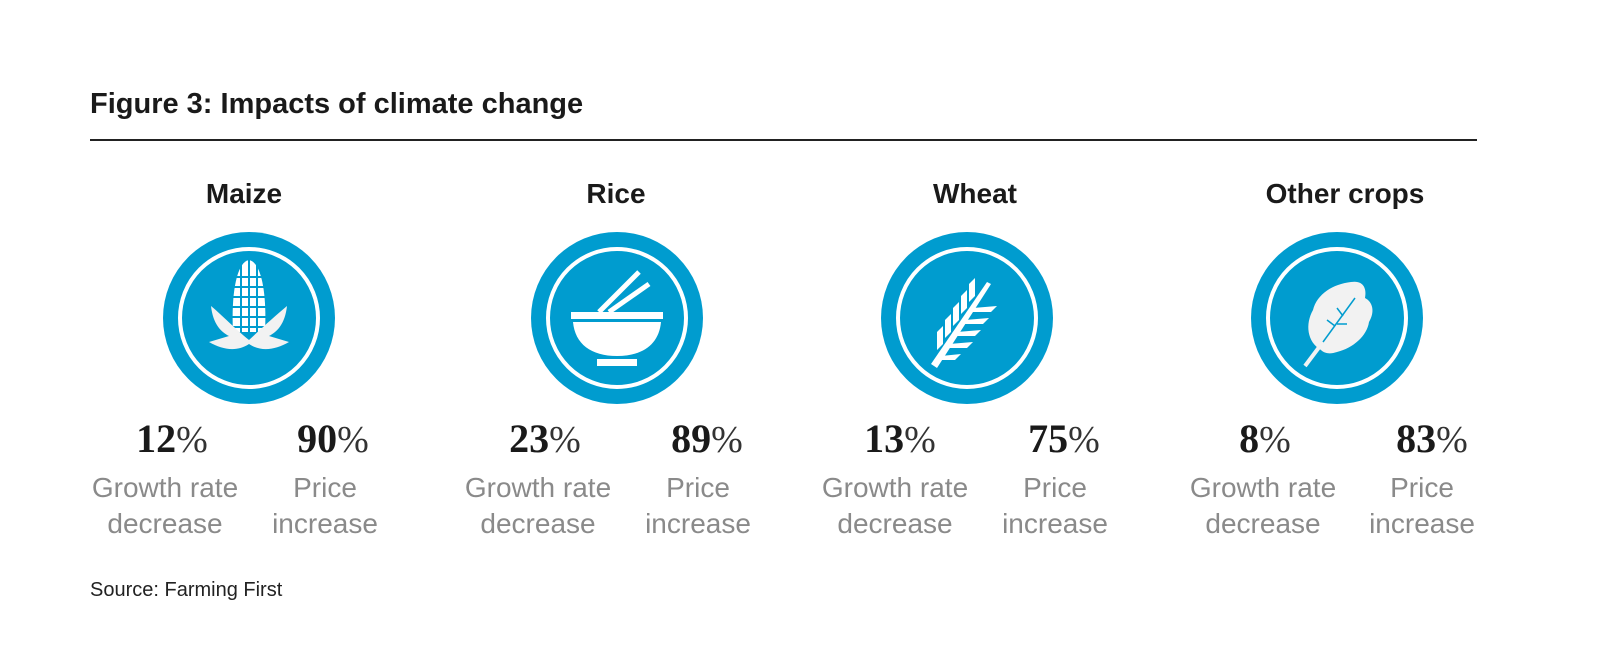  I want to click on figure-title: Figure 3: Impacts of climate change, so click(337, 104).